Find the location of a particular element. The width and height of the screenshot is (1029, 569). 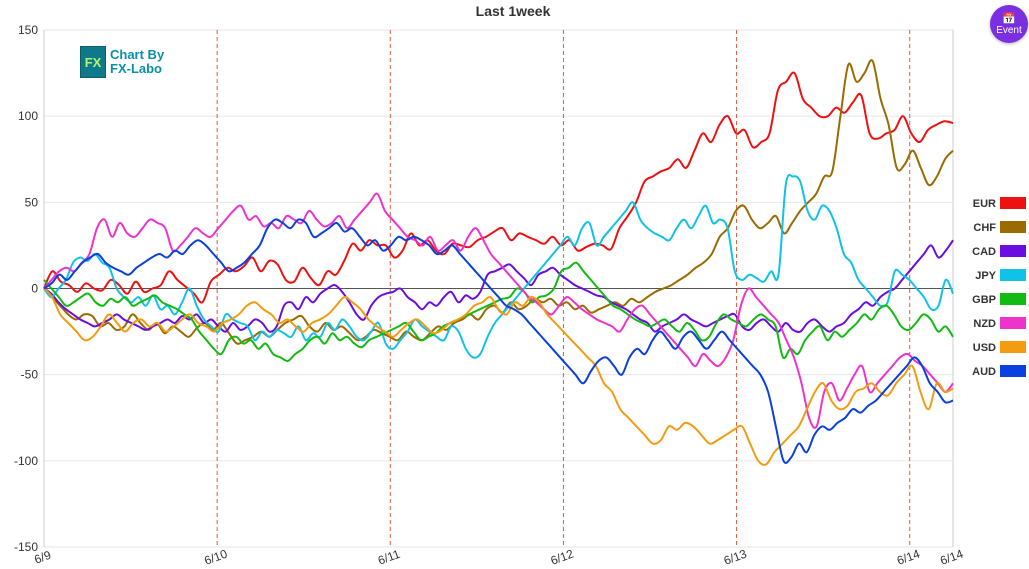

y-tick-label: 0 is located at coordinates (34, 289).